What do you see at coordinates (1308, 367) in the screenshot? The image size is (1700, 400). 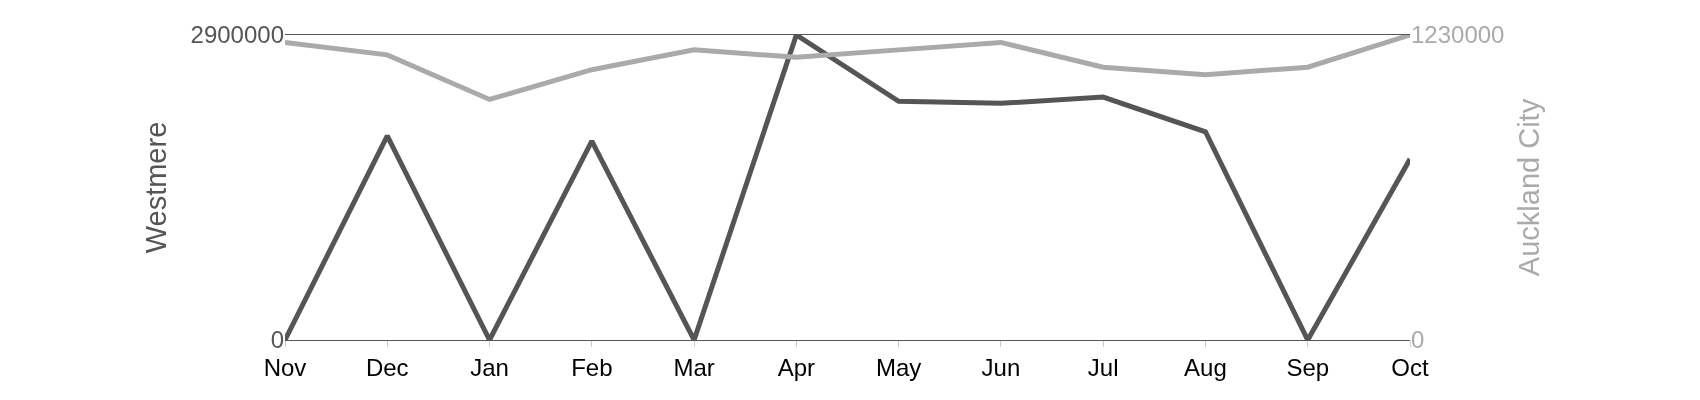 I see `x-tick-label: Sep` at bounding box center [1308, 367].